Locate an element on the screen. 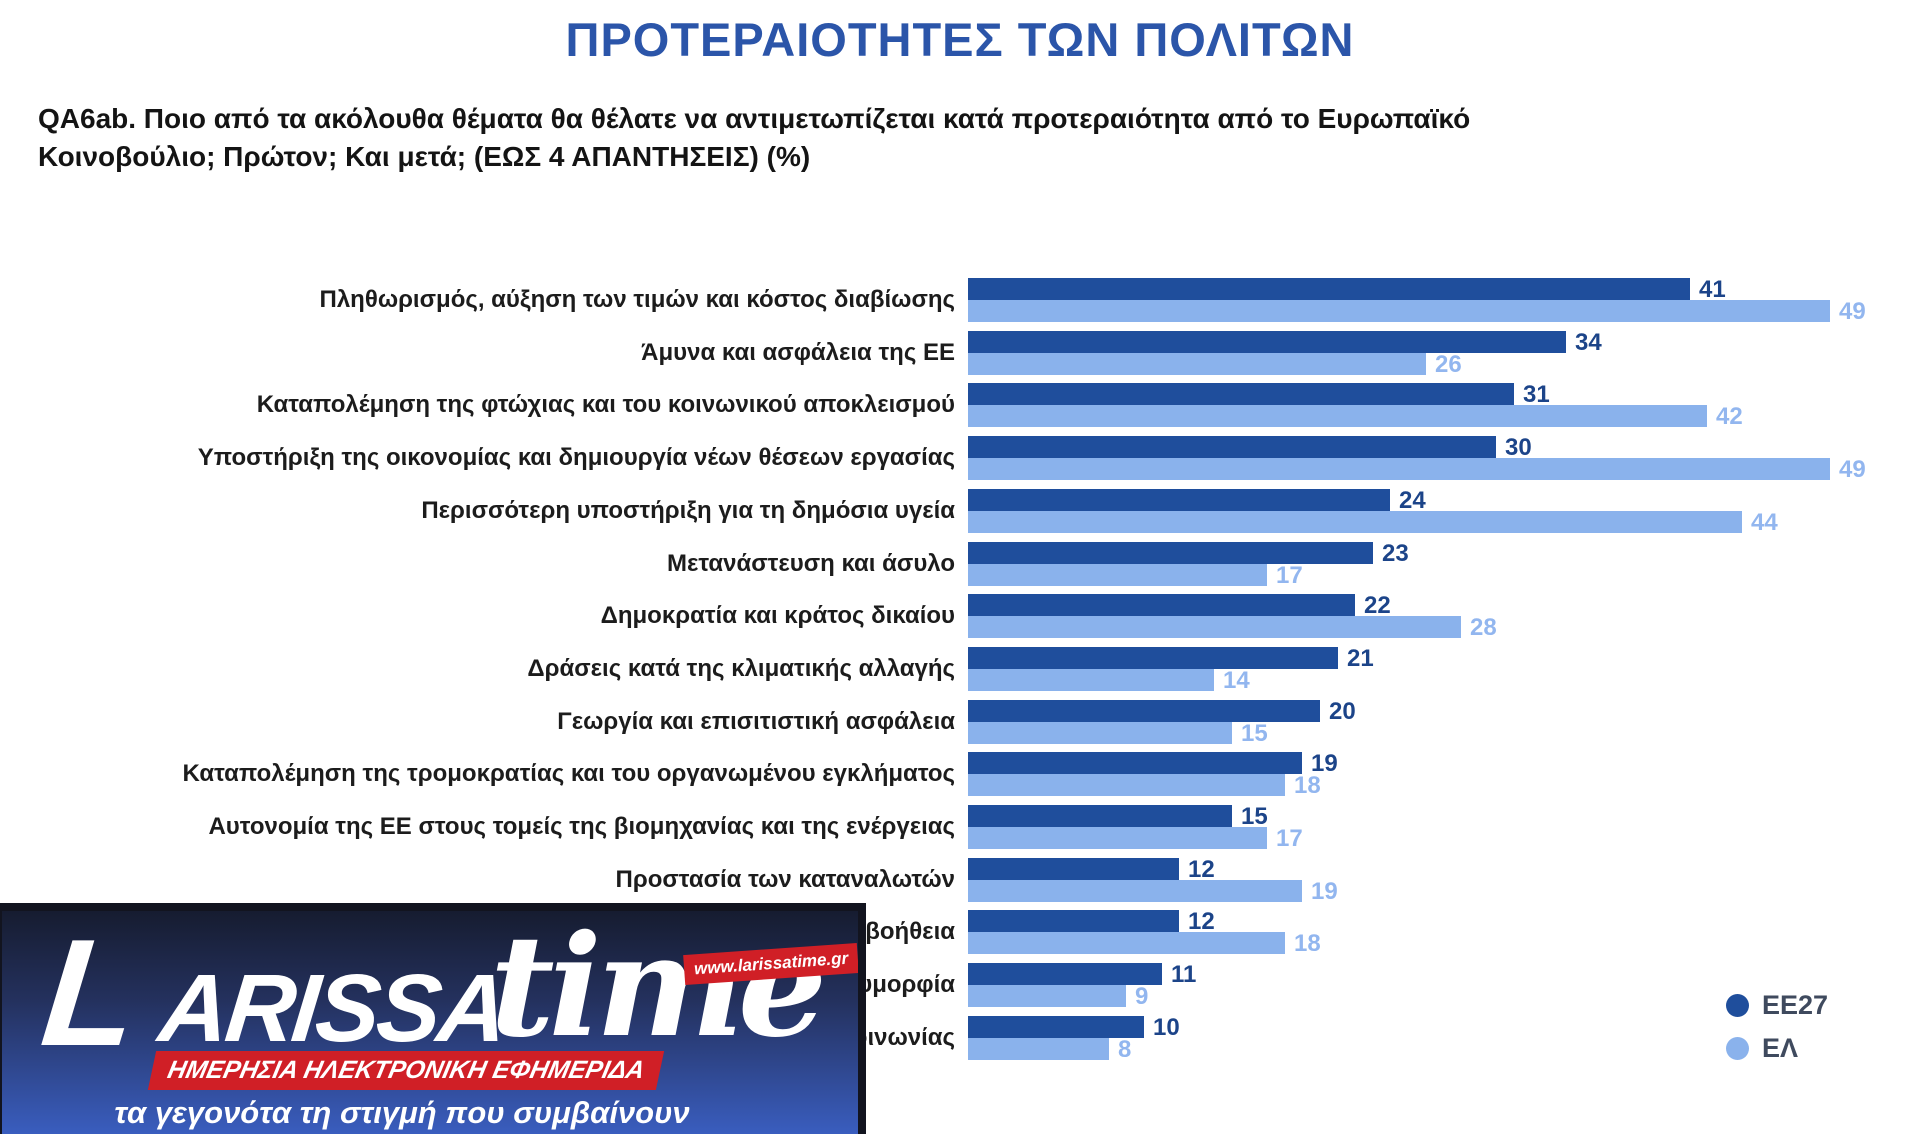  logo-brand-text: ARISSA is located at coordinates (332, 1008).